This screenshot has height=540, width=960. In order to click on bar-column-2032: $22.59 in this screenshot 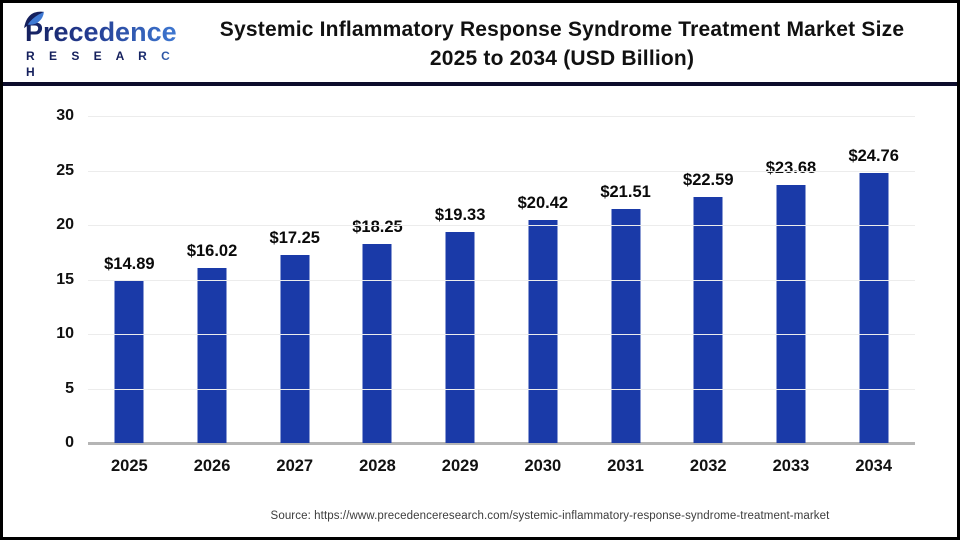, I will do `click(708, 279)`.